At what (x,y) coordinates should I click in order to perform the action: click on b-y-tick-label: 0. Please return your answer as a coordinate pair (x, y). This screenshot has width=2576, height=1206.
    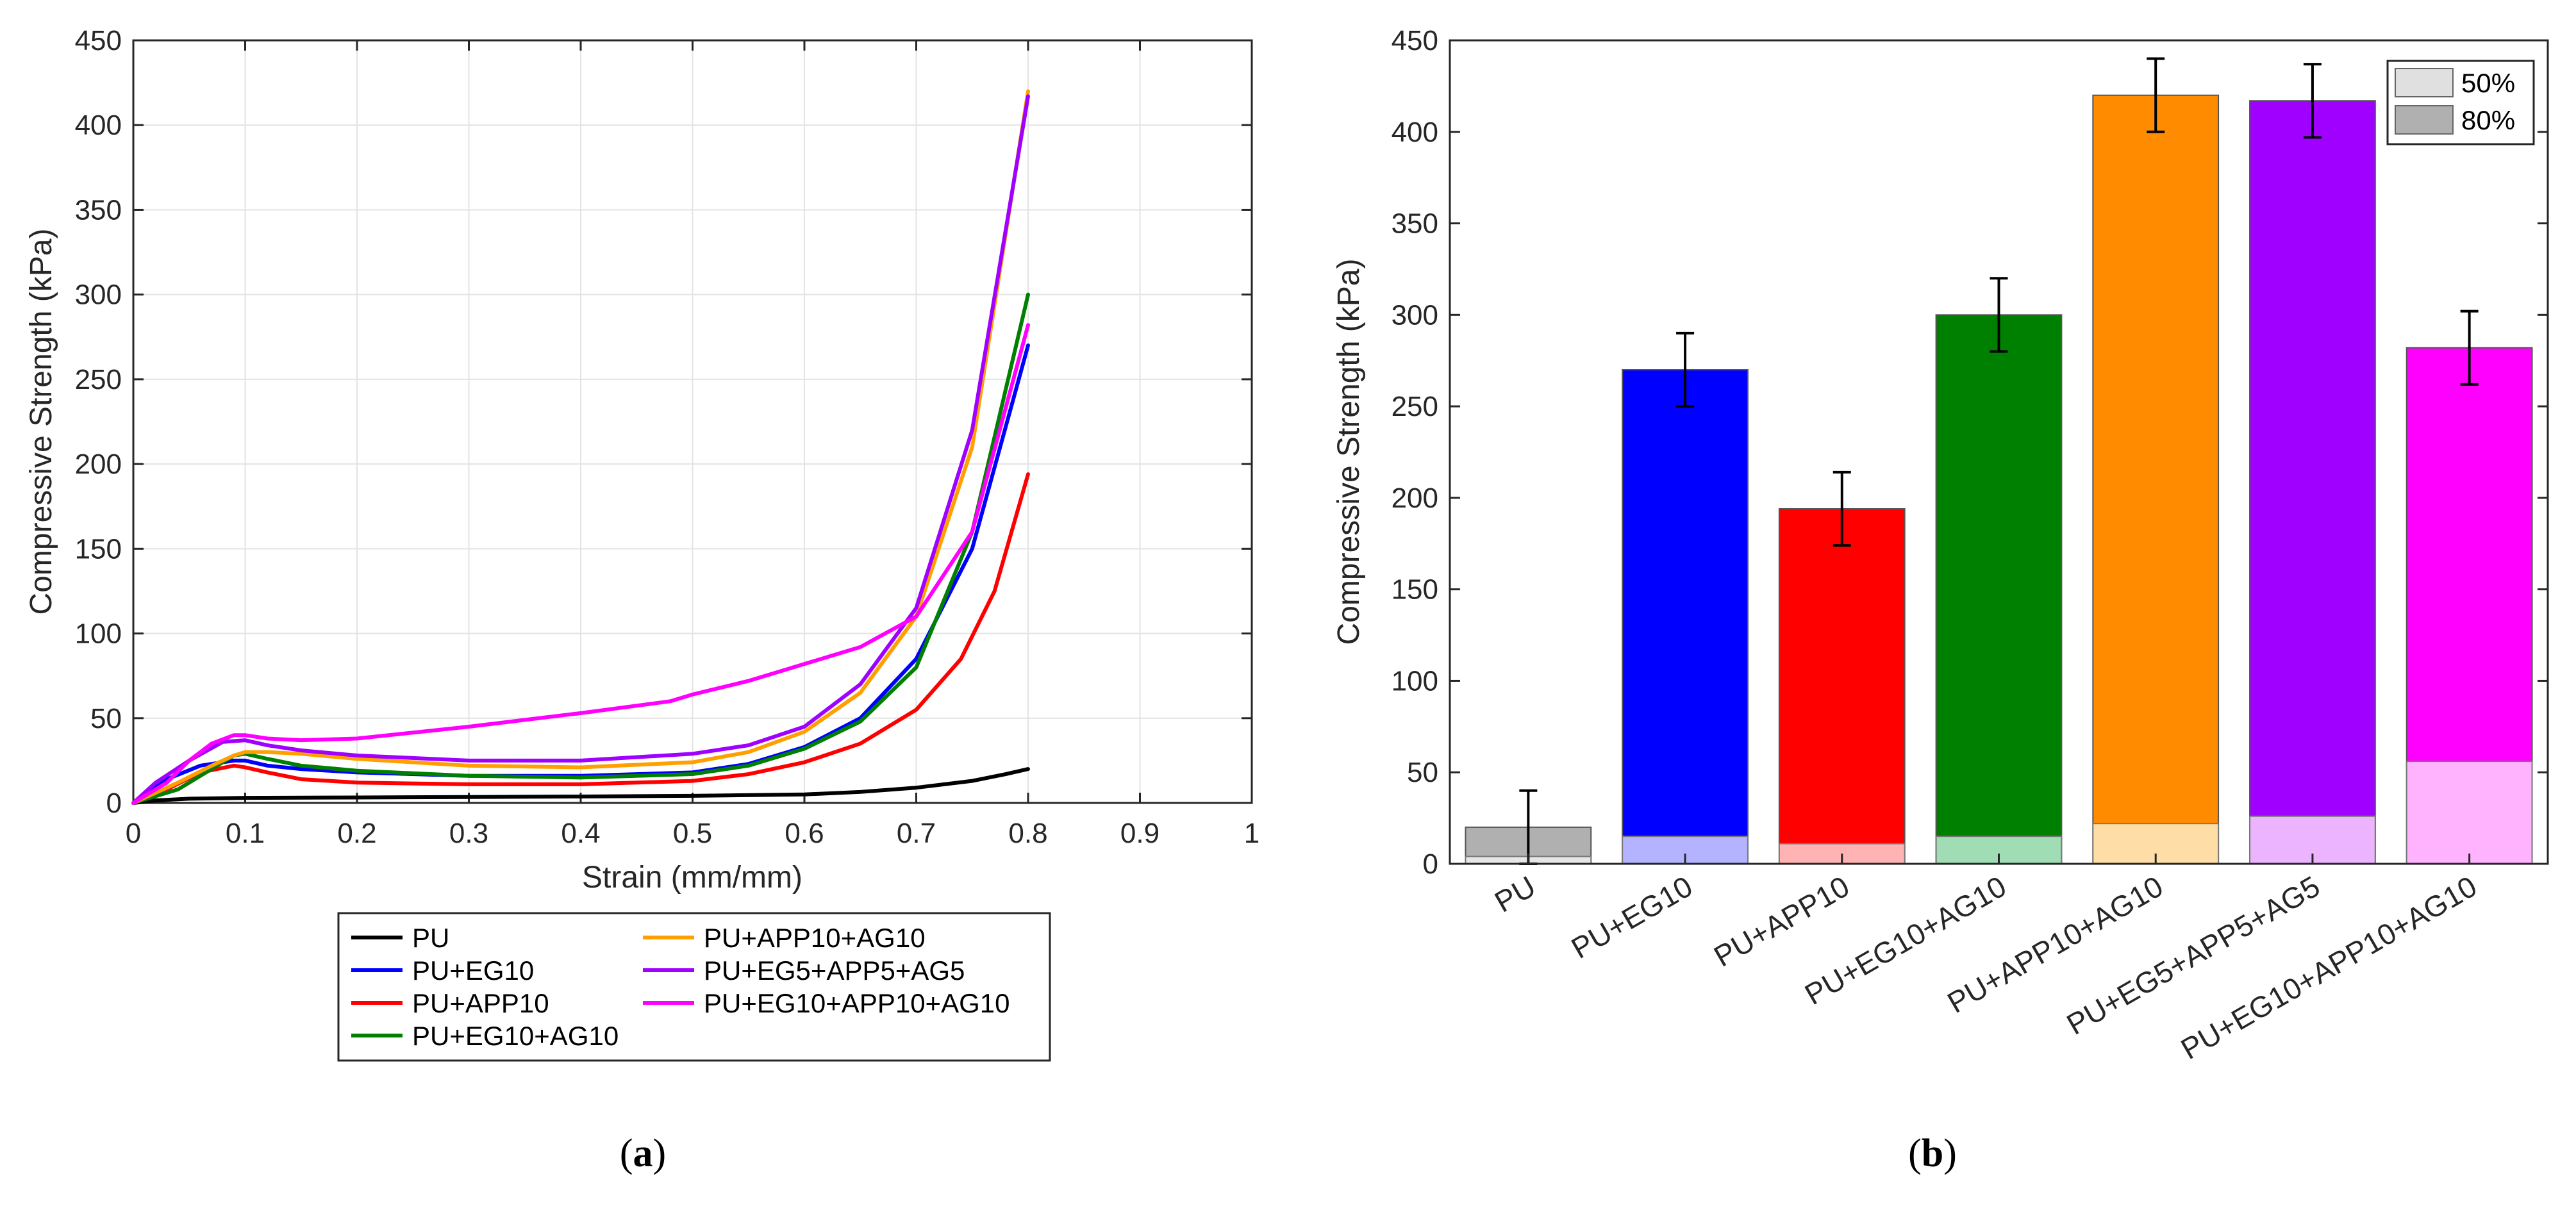
    Looking at the image, I should click on (1430, 864).